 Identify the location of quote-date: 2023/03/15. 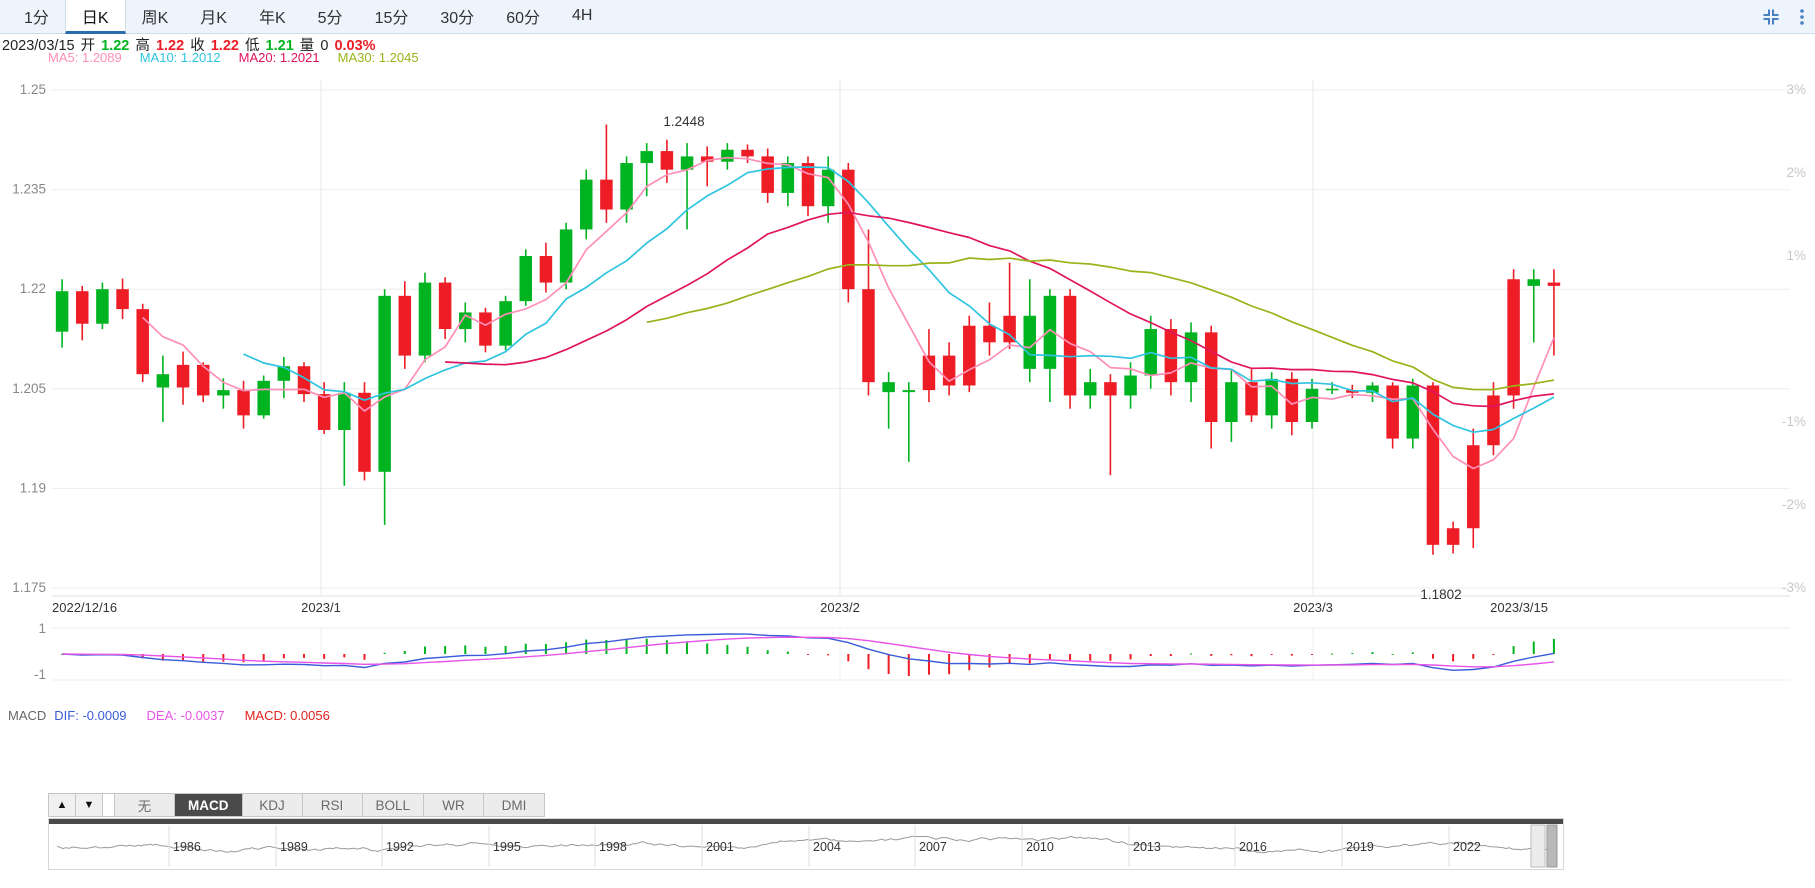
(38, 46).